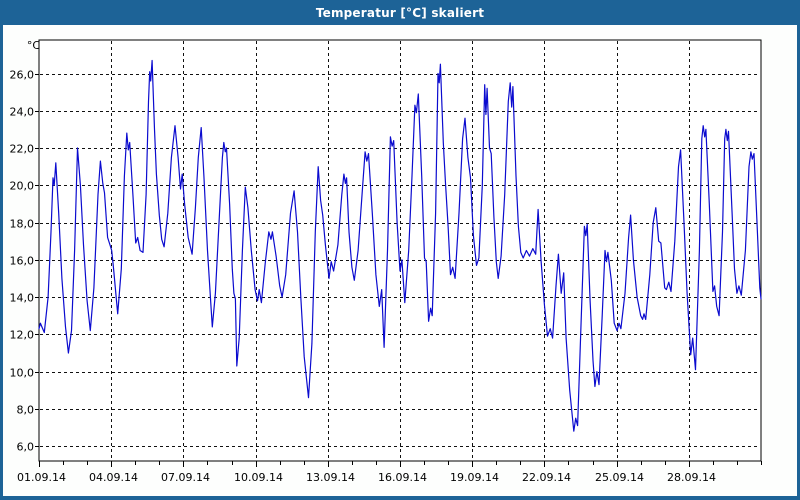 Image resolution: width=800 pixels, height=500 pixels. I want to click on x-axis-tick-label: 07.09.14, so click(185, 477).